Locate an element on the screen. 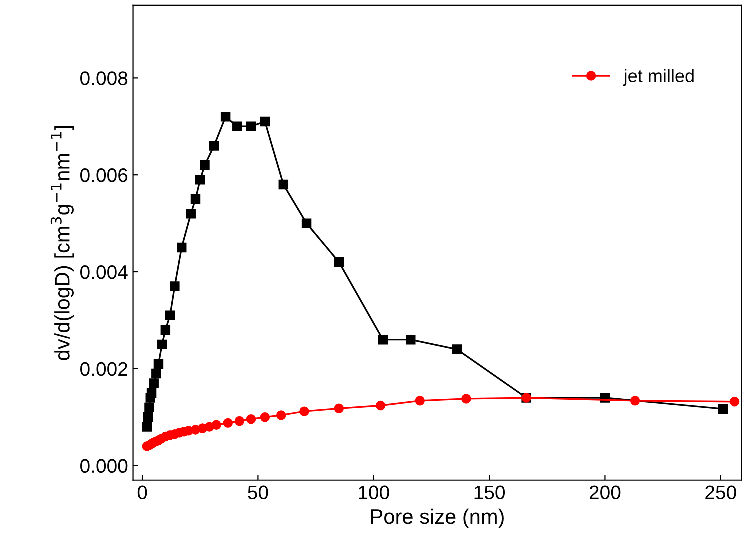 This screenshot has height=549, width=753. x-tick-label: 0 is located at coordinates (143, 493).